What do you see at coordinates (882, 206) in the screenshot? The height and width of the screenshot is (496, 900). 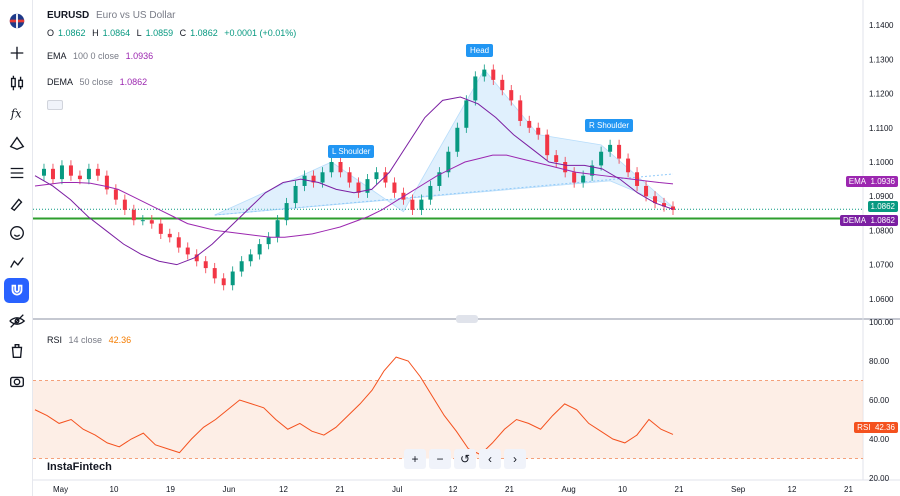 I see `last-price-tag: 1.0862` at bounding box center [882, 206].